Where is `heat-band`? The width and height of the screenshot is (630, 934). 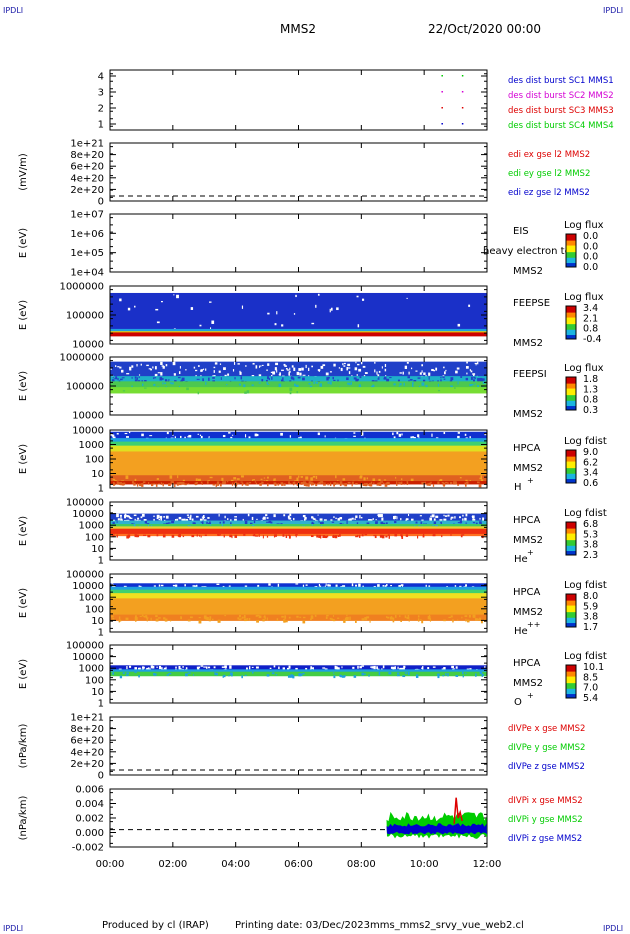 heat-band is located at coordinates (298, 525).